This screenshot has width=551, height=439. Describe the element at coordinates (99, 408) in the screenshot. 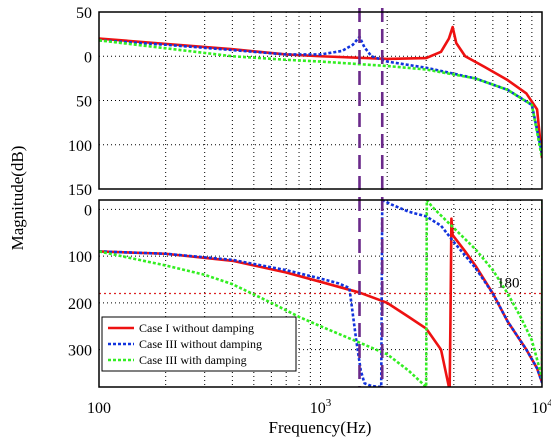

I see `x-tick-label: 100` at that location.